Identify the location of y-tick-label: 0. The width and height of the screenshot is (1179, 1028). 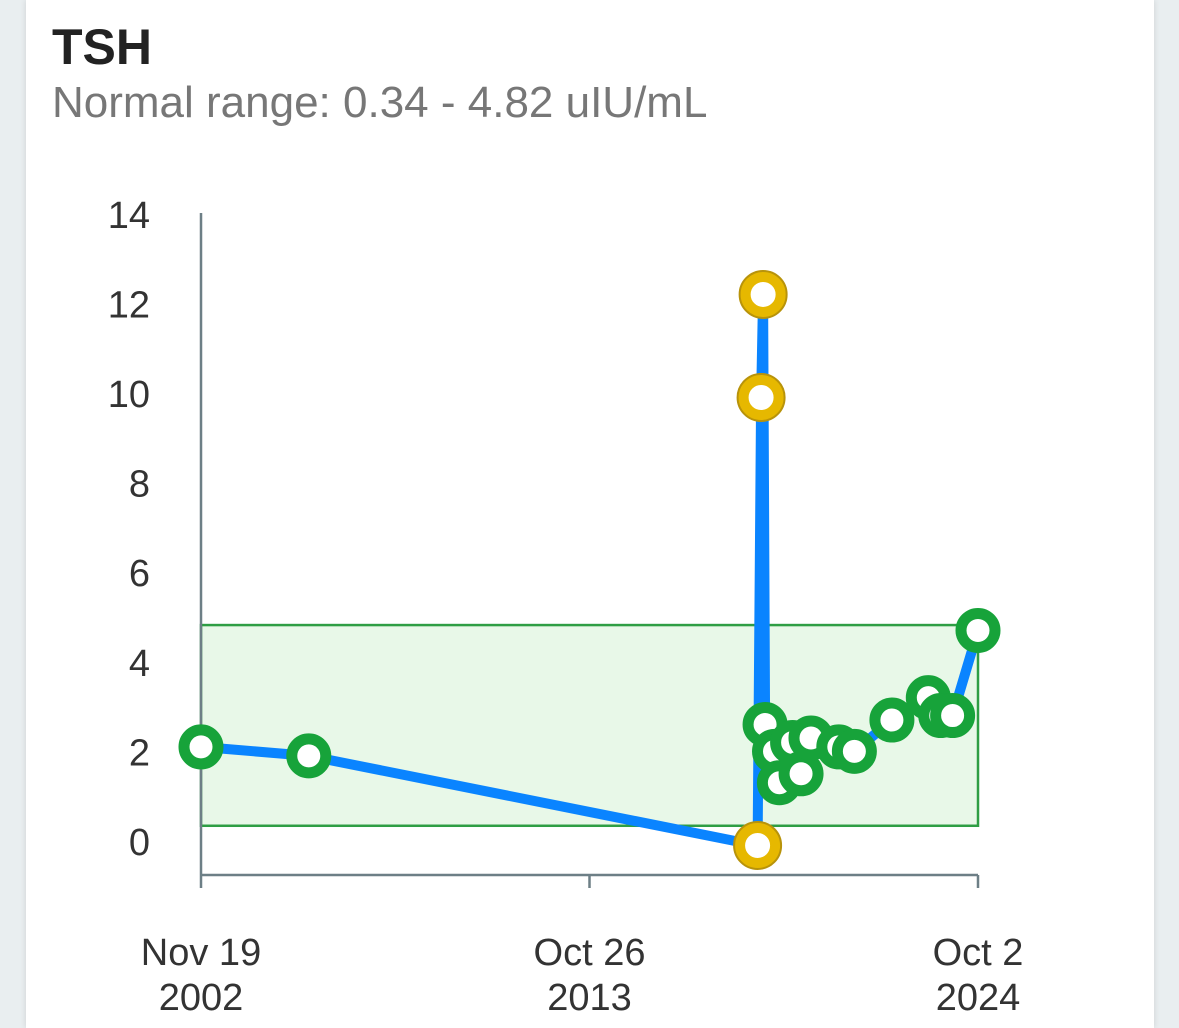
(139, 843).